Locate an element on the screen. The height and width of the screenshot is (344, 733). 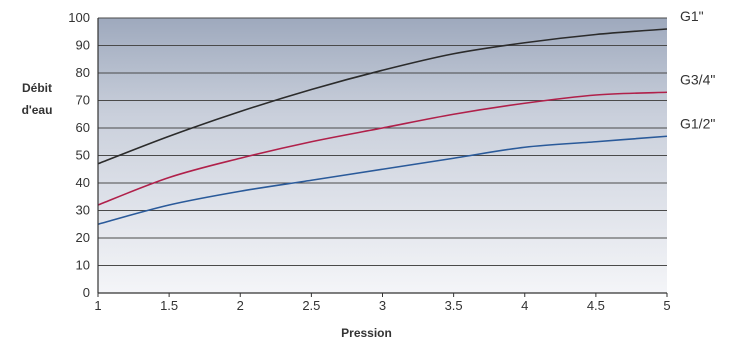
x-tick-label: 4 is located at coordinates (524, 305).